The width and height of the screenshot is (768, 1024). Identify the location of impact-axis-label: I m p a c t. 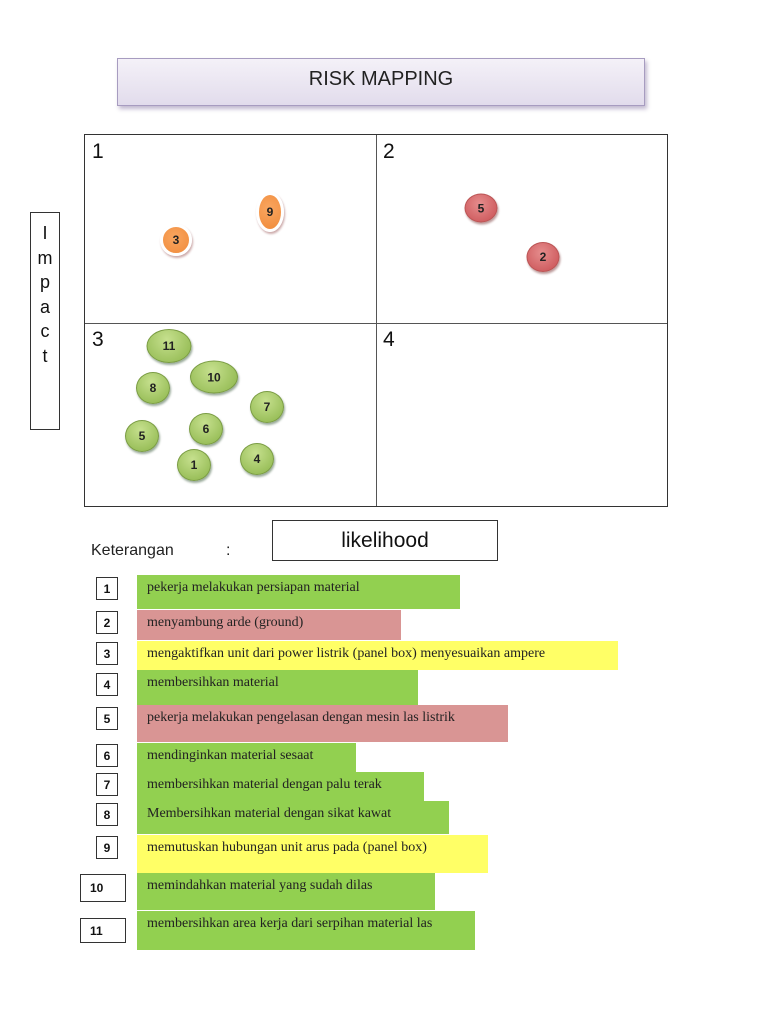
(45, 321).